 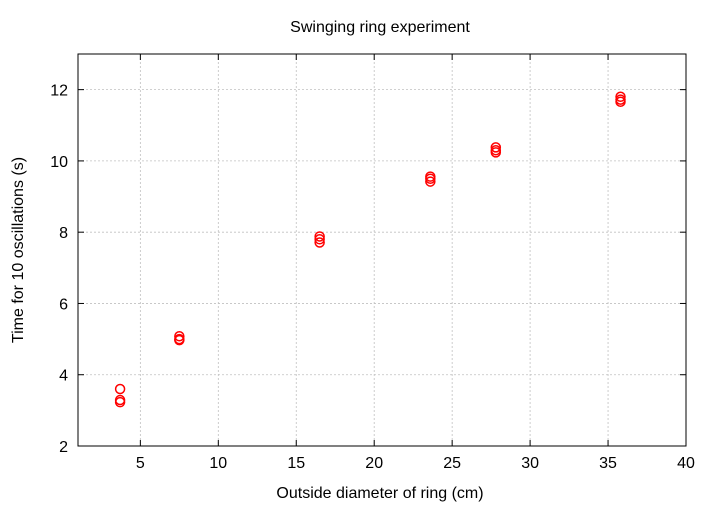 I want to click on x-tick-label: 35, so click(x=608, y=463).